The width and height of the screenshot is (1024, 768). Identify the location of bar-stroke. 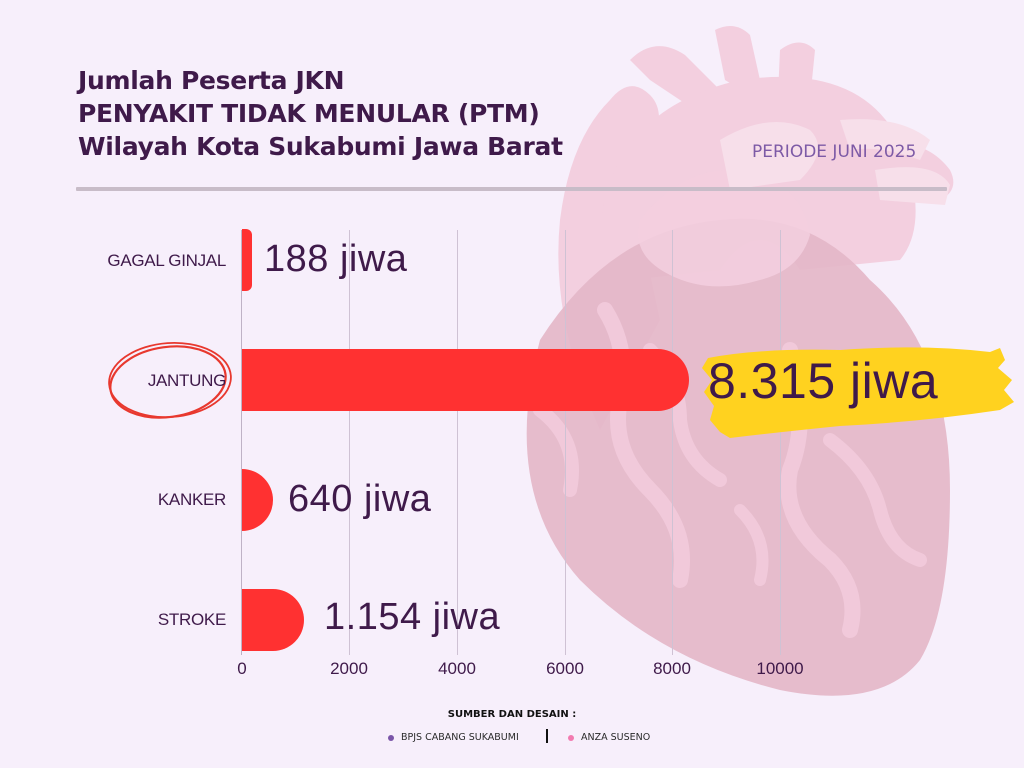
(273, 620).